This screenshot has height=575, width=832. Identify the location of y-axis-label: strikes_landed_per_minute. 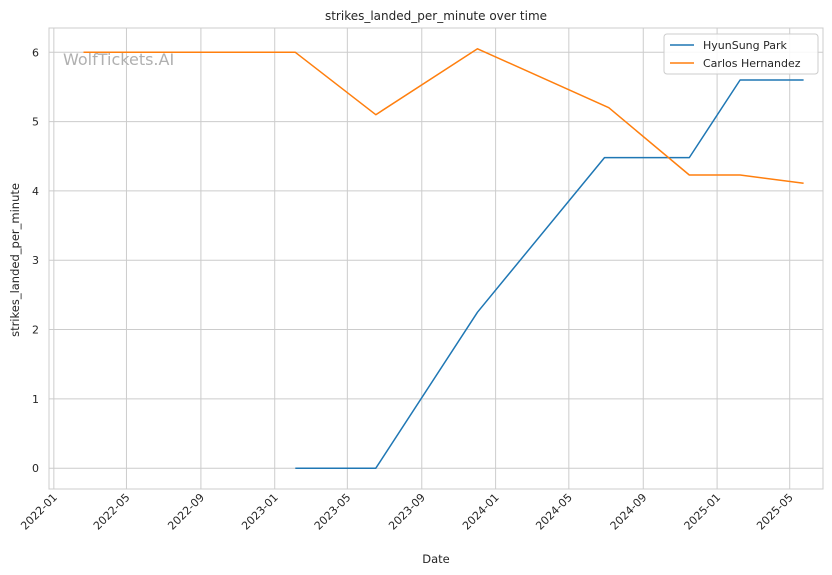
(15, 260).